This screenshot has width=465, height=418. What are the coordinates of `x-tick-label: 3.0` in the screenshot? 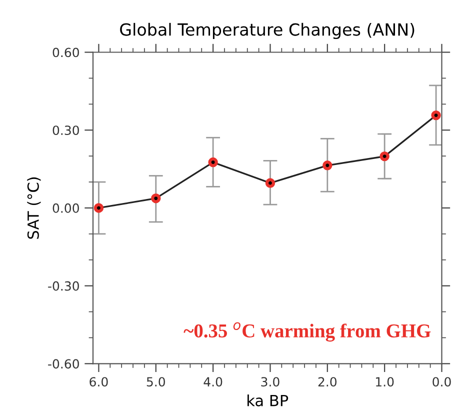 It's located at (270, 382).